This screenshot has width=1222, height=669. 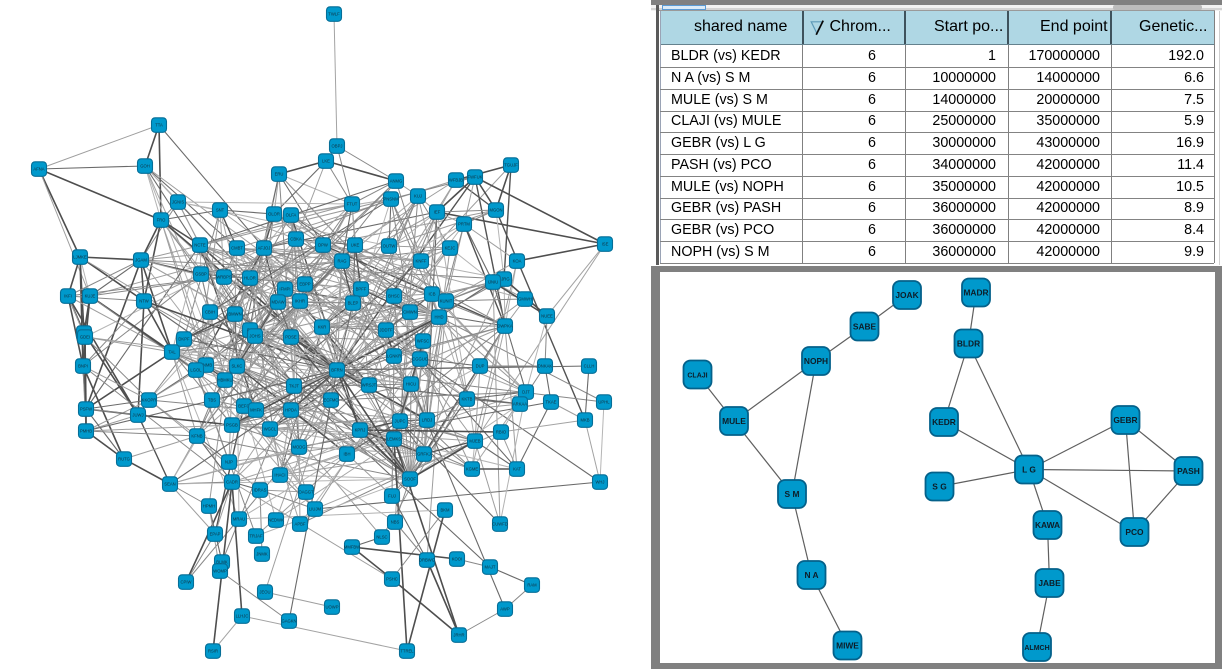 What do you see at coordinates (264, 592) in the screenshot?
I see `svg-text: JEOU` at bounding box center [264, 592].